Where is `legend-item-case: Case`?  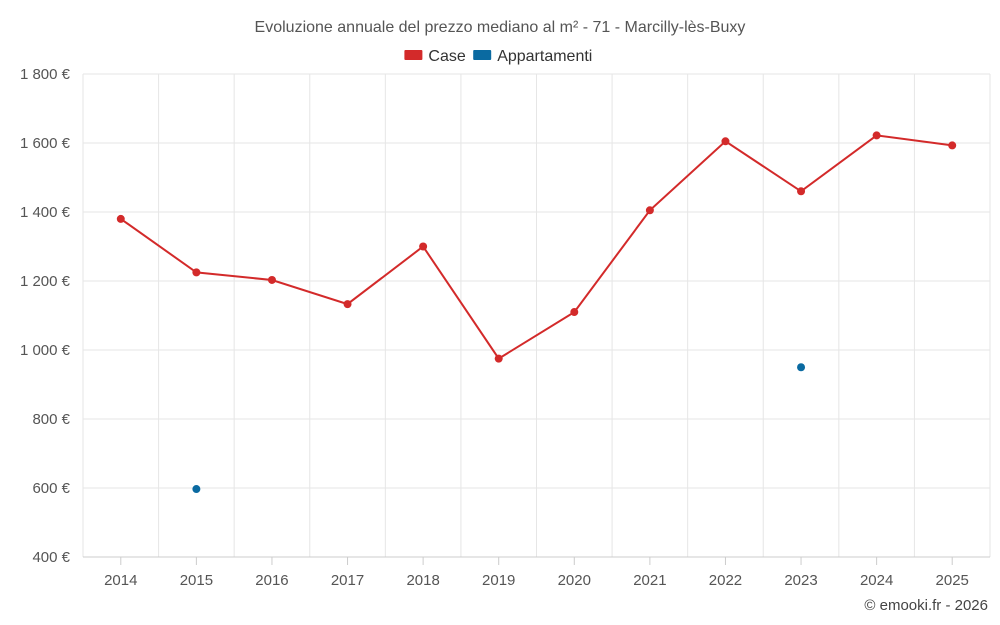 legend-item-case: Case is located at coordinates (435, 56).